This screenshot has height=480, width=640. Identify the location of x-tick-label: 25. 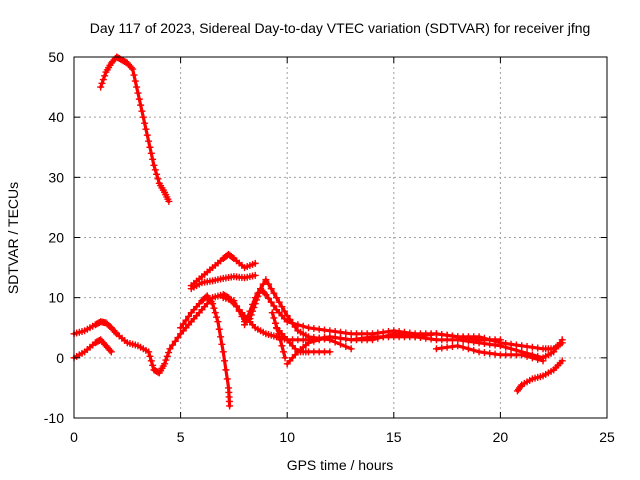
(607, 437).